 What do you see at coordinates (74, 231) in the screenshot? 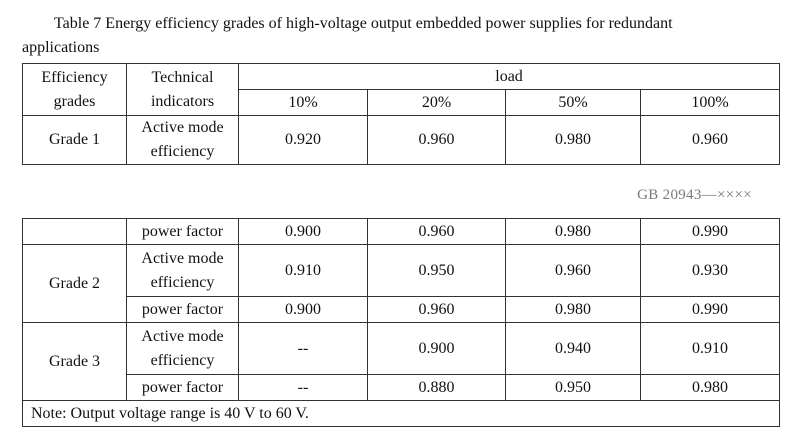
I see `grade-cell` at bounding box center [74, 231].